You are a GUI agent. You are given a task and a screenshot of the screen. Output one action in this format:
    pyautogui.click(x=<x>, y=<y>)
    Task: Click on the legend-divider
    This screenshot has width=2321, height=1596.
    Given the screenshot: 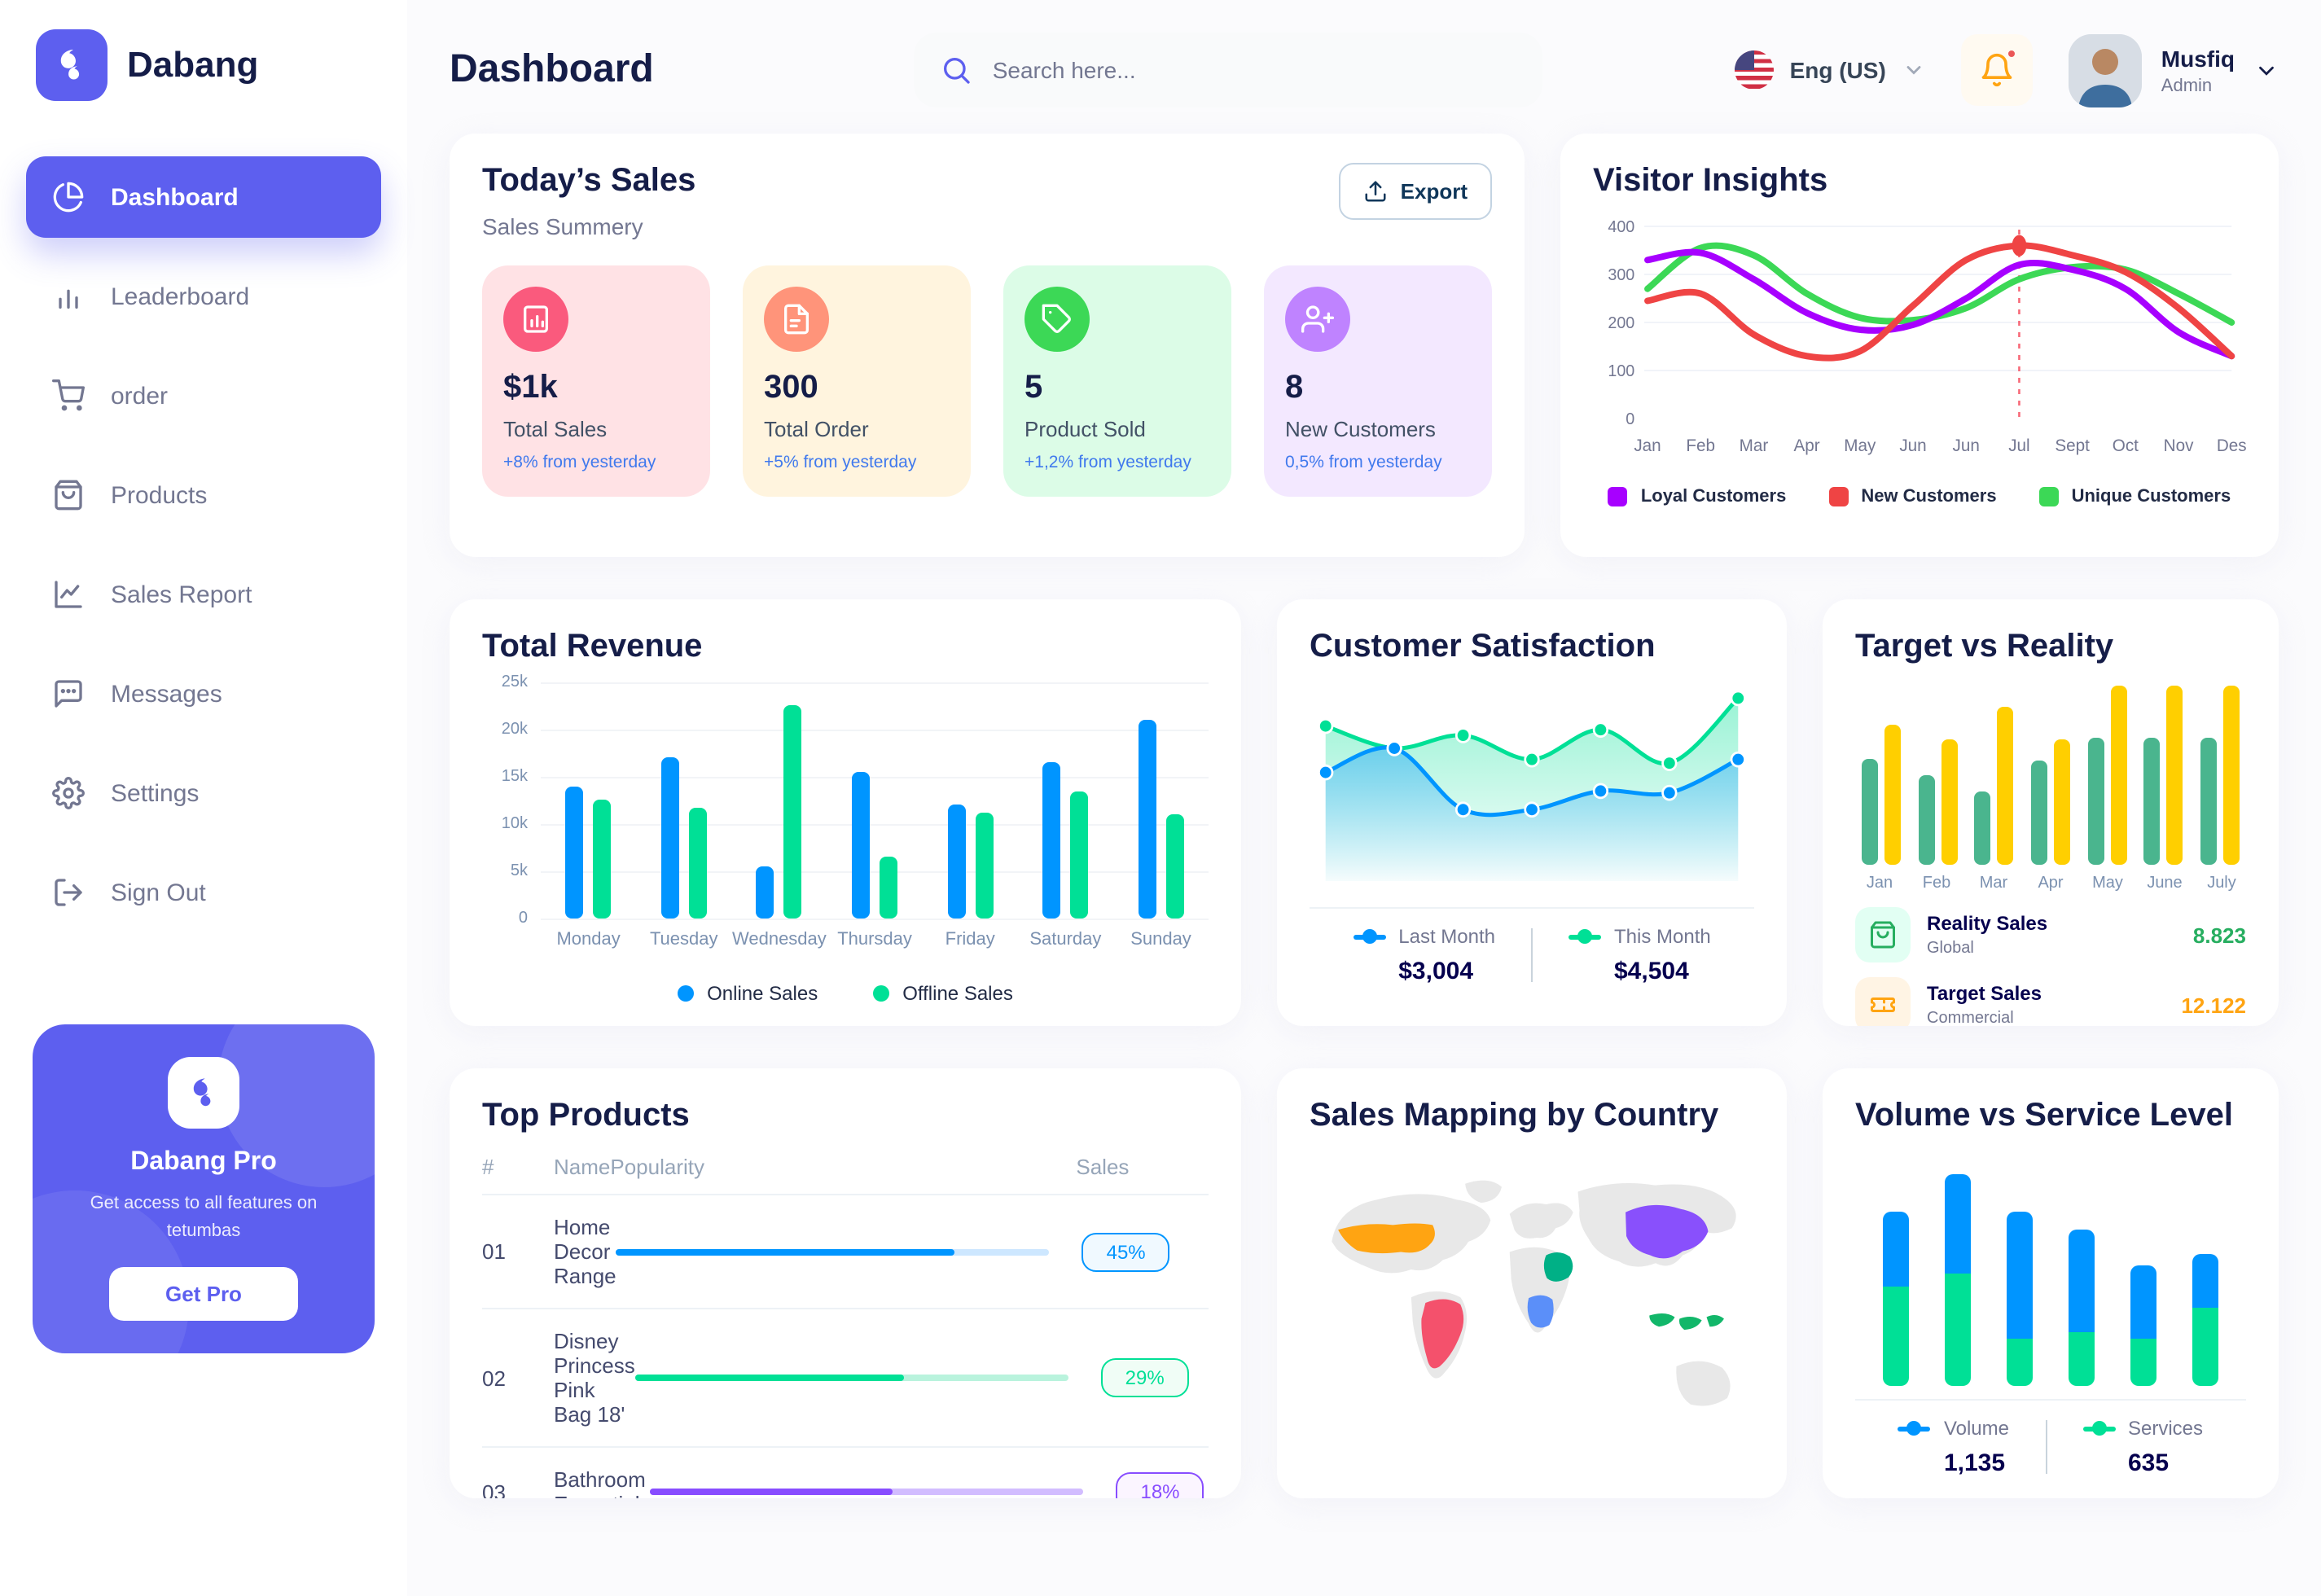 What is the action you would take?
    pyautogui.click(x=2046, y=1447)
    